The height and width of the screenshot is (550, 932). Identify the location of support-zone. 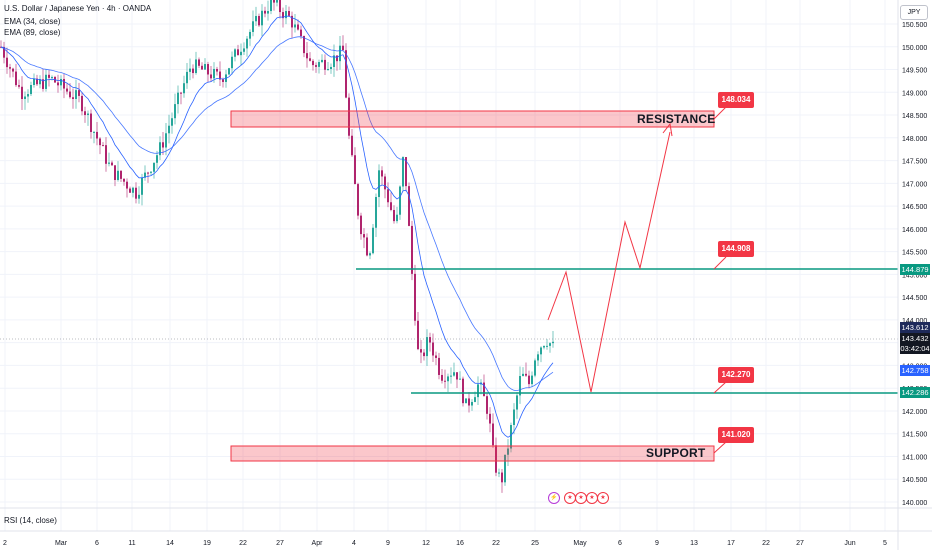
(472, 453).